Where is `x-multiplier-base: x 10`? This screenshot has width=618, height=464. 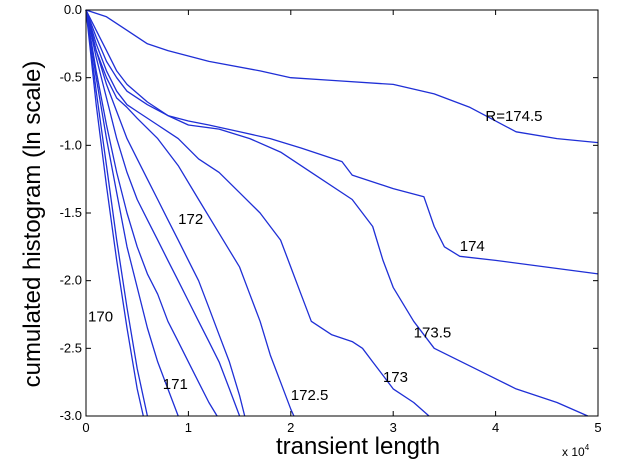
x-multiplier-base: x 10 is located at coordinates (573, 452).